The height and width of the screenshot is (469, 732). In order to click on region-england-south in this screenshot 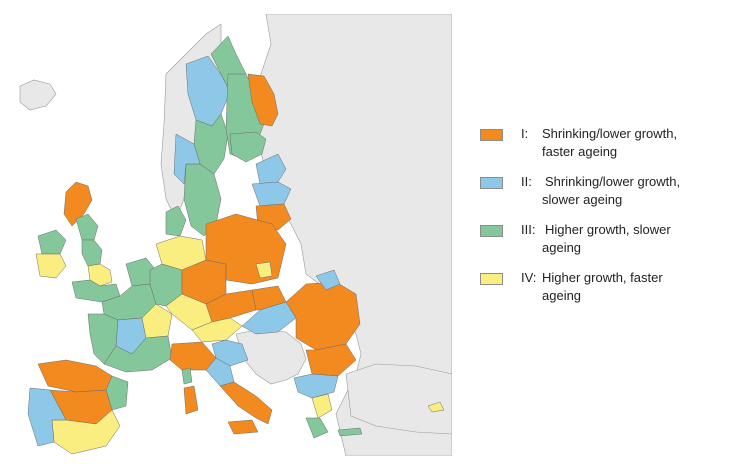, I will do `click(96, 291)`.